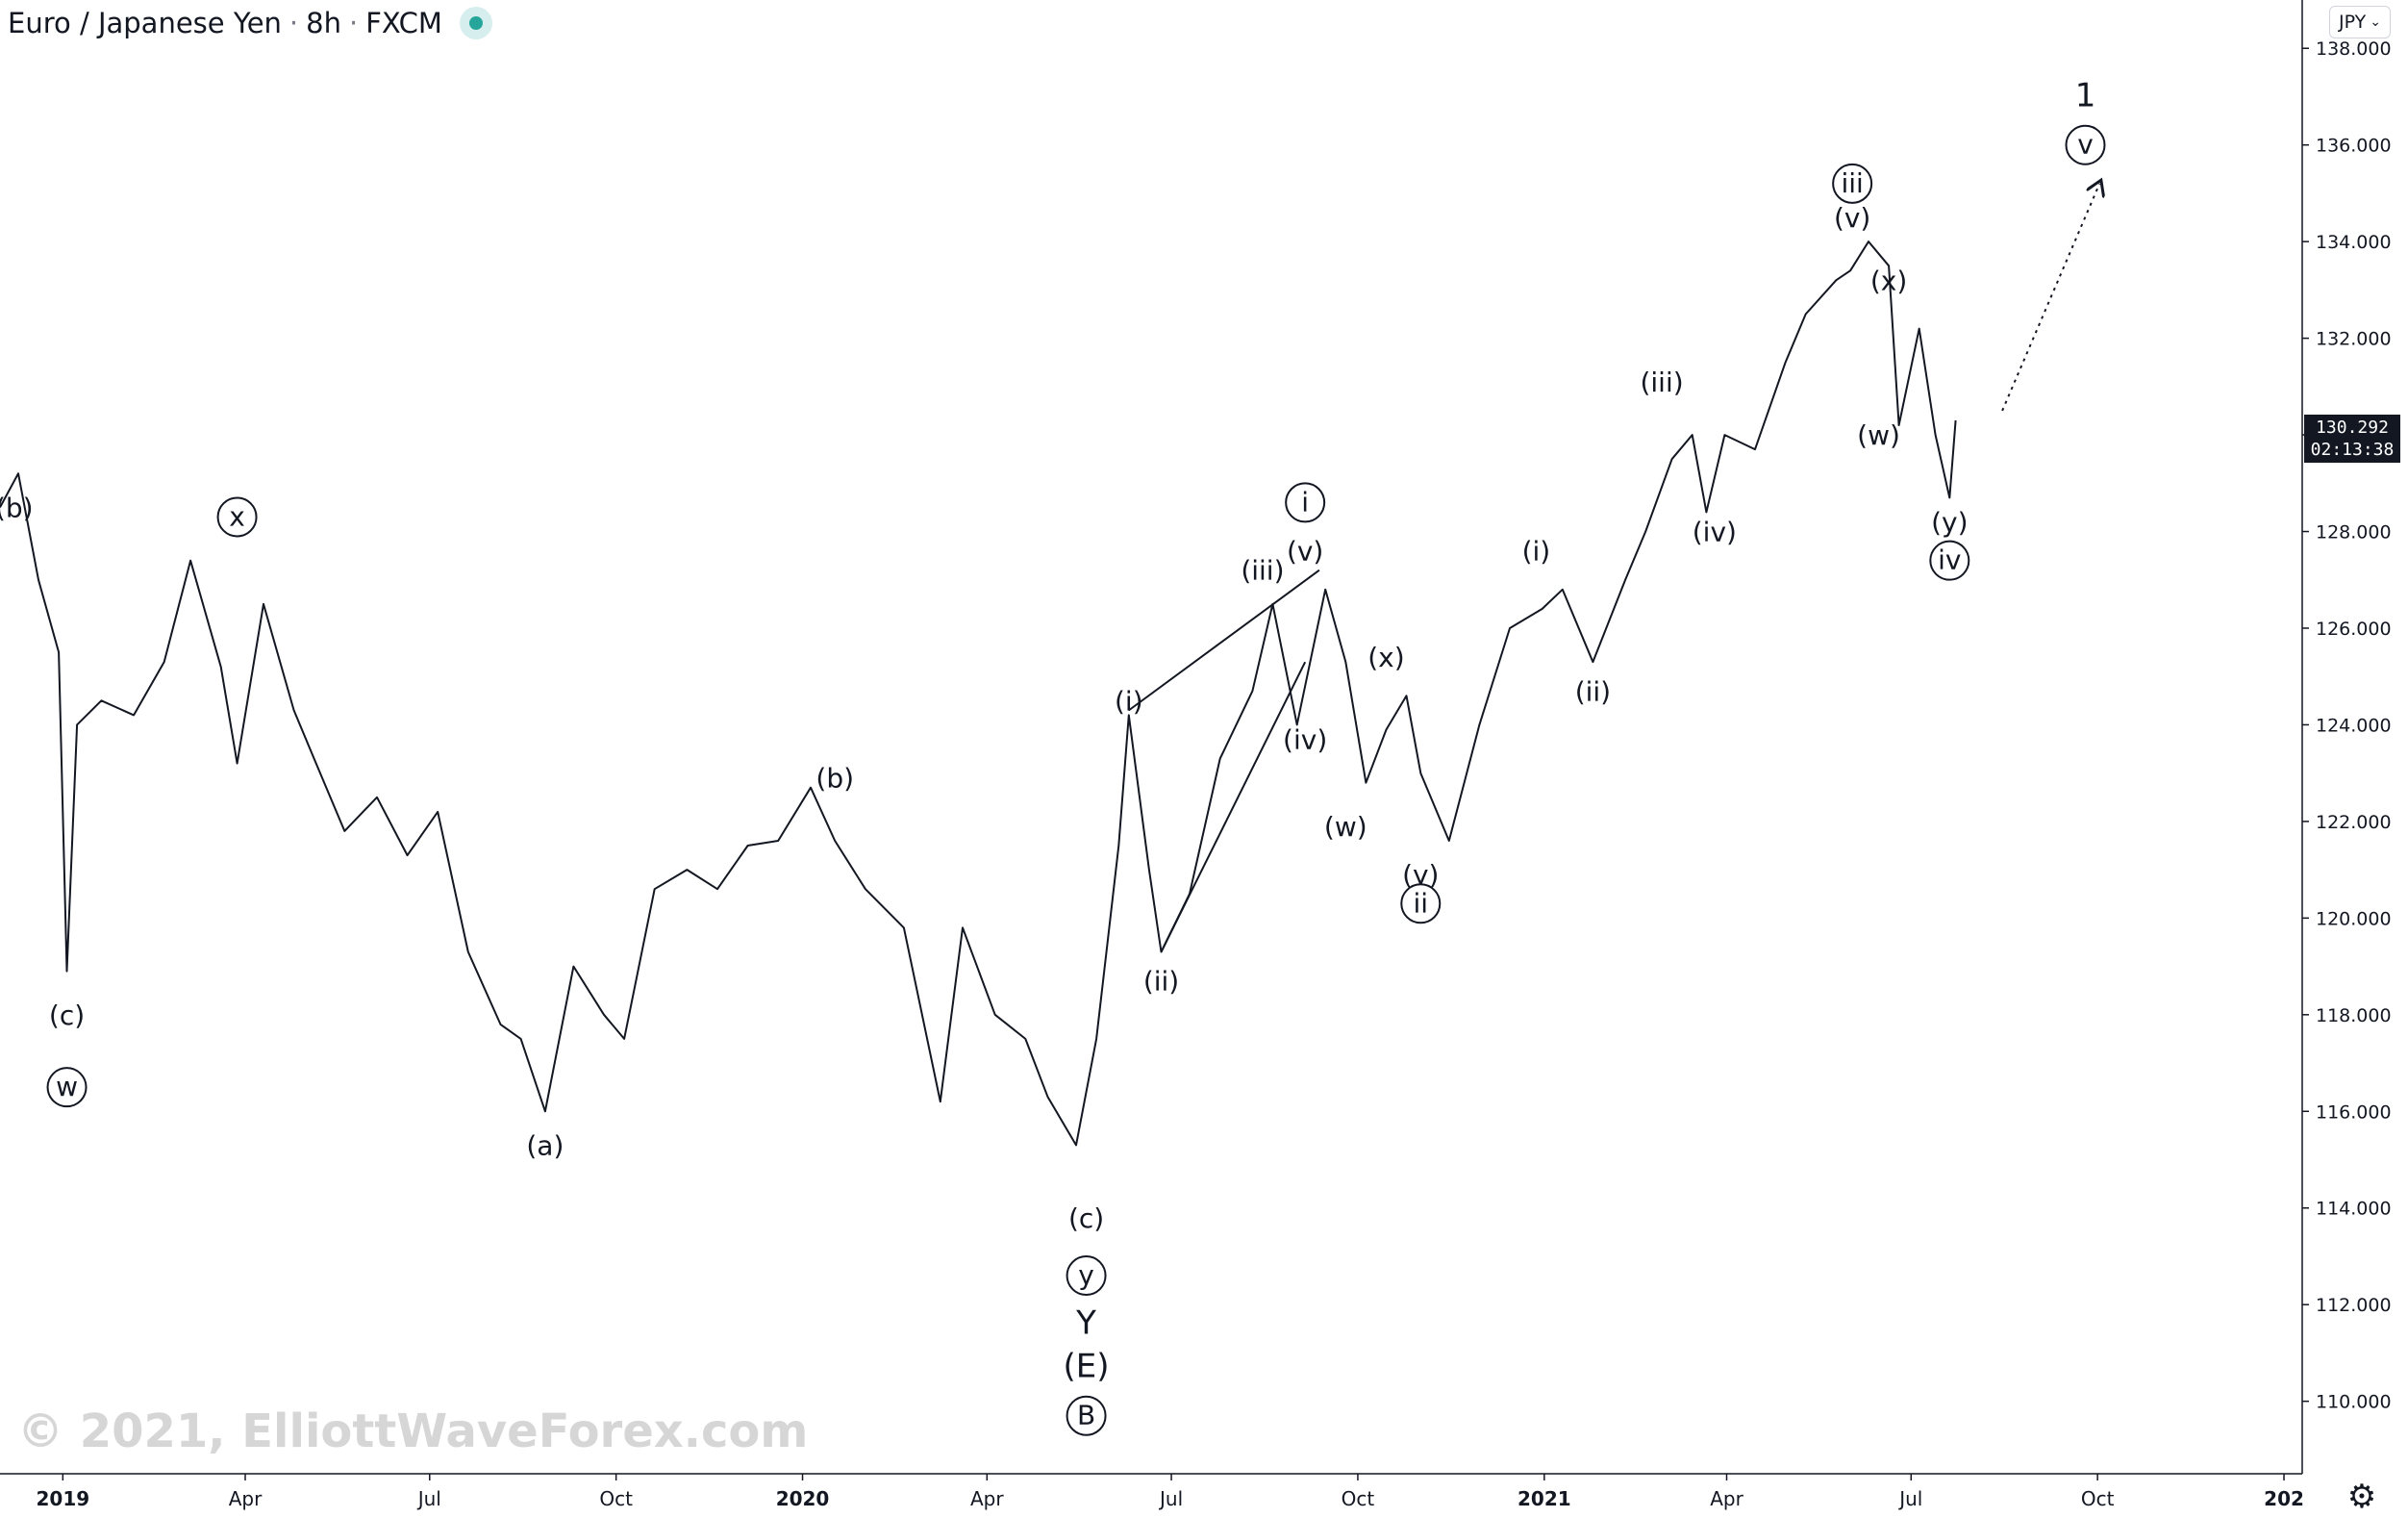  I want to click on wave-label-text: Y, so click(1085, 1322).